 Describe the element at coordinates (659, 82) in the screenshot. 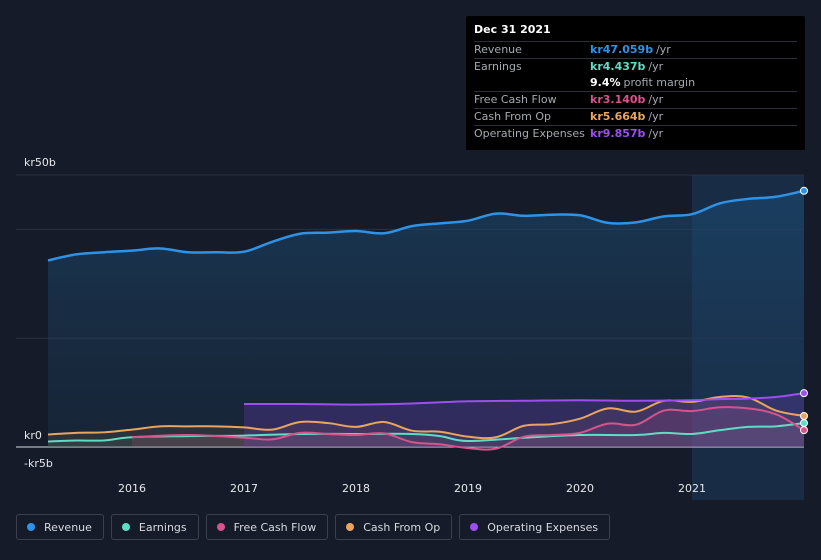

I see `tooltip-unit: profit margin` at that location.